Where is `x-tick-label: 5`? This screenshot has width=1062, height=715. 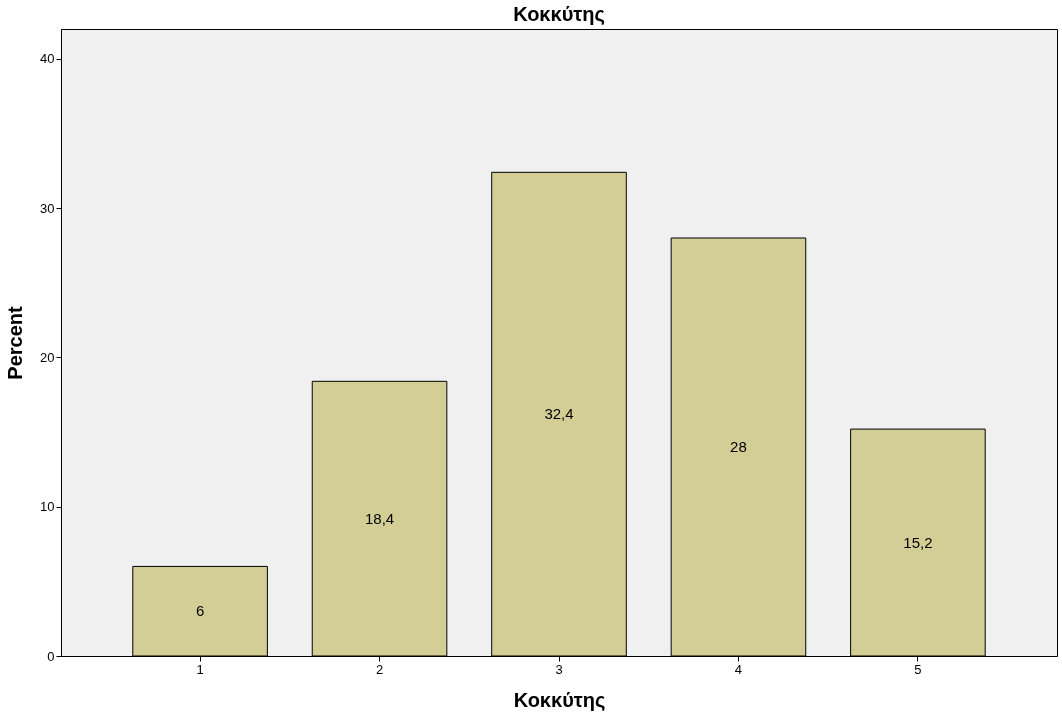
x-tick-label: 5 is located at coordinates (918, 669).